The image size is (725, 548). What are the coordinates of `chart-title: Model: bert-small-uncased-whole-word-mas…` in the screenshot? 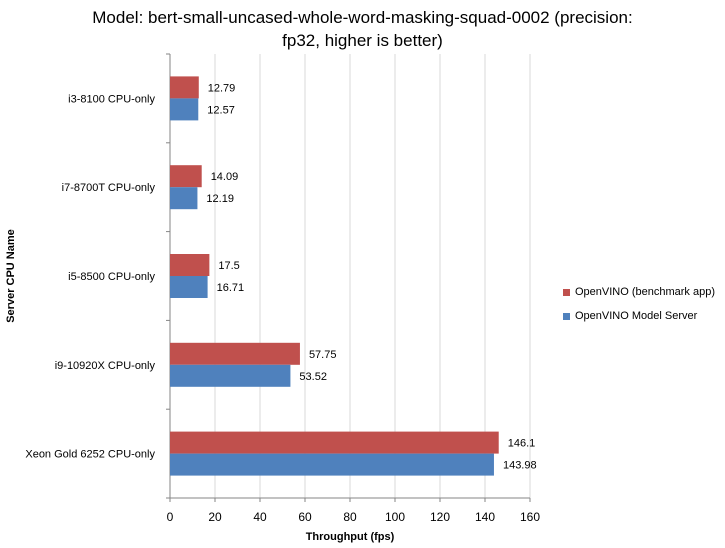 It's located at (362, 29).